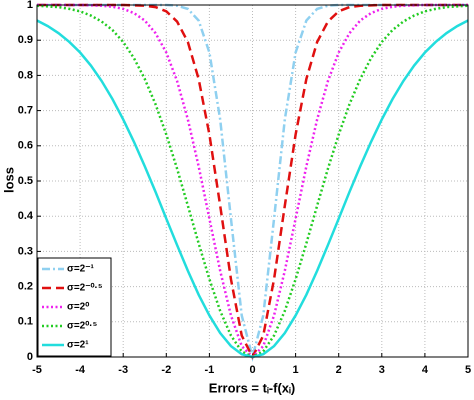  I want to click on x-tick-label: 2, so click(339, 370).